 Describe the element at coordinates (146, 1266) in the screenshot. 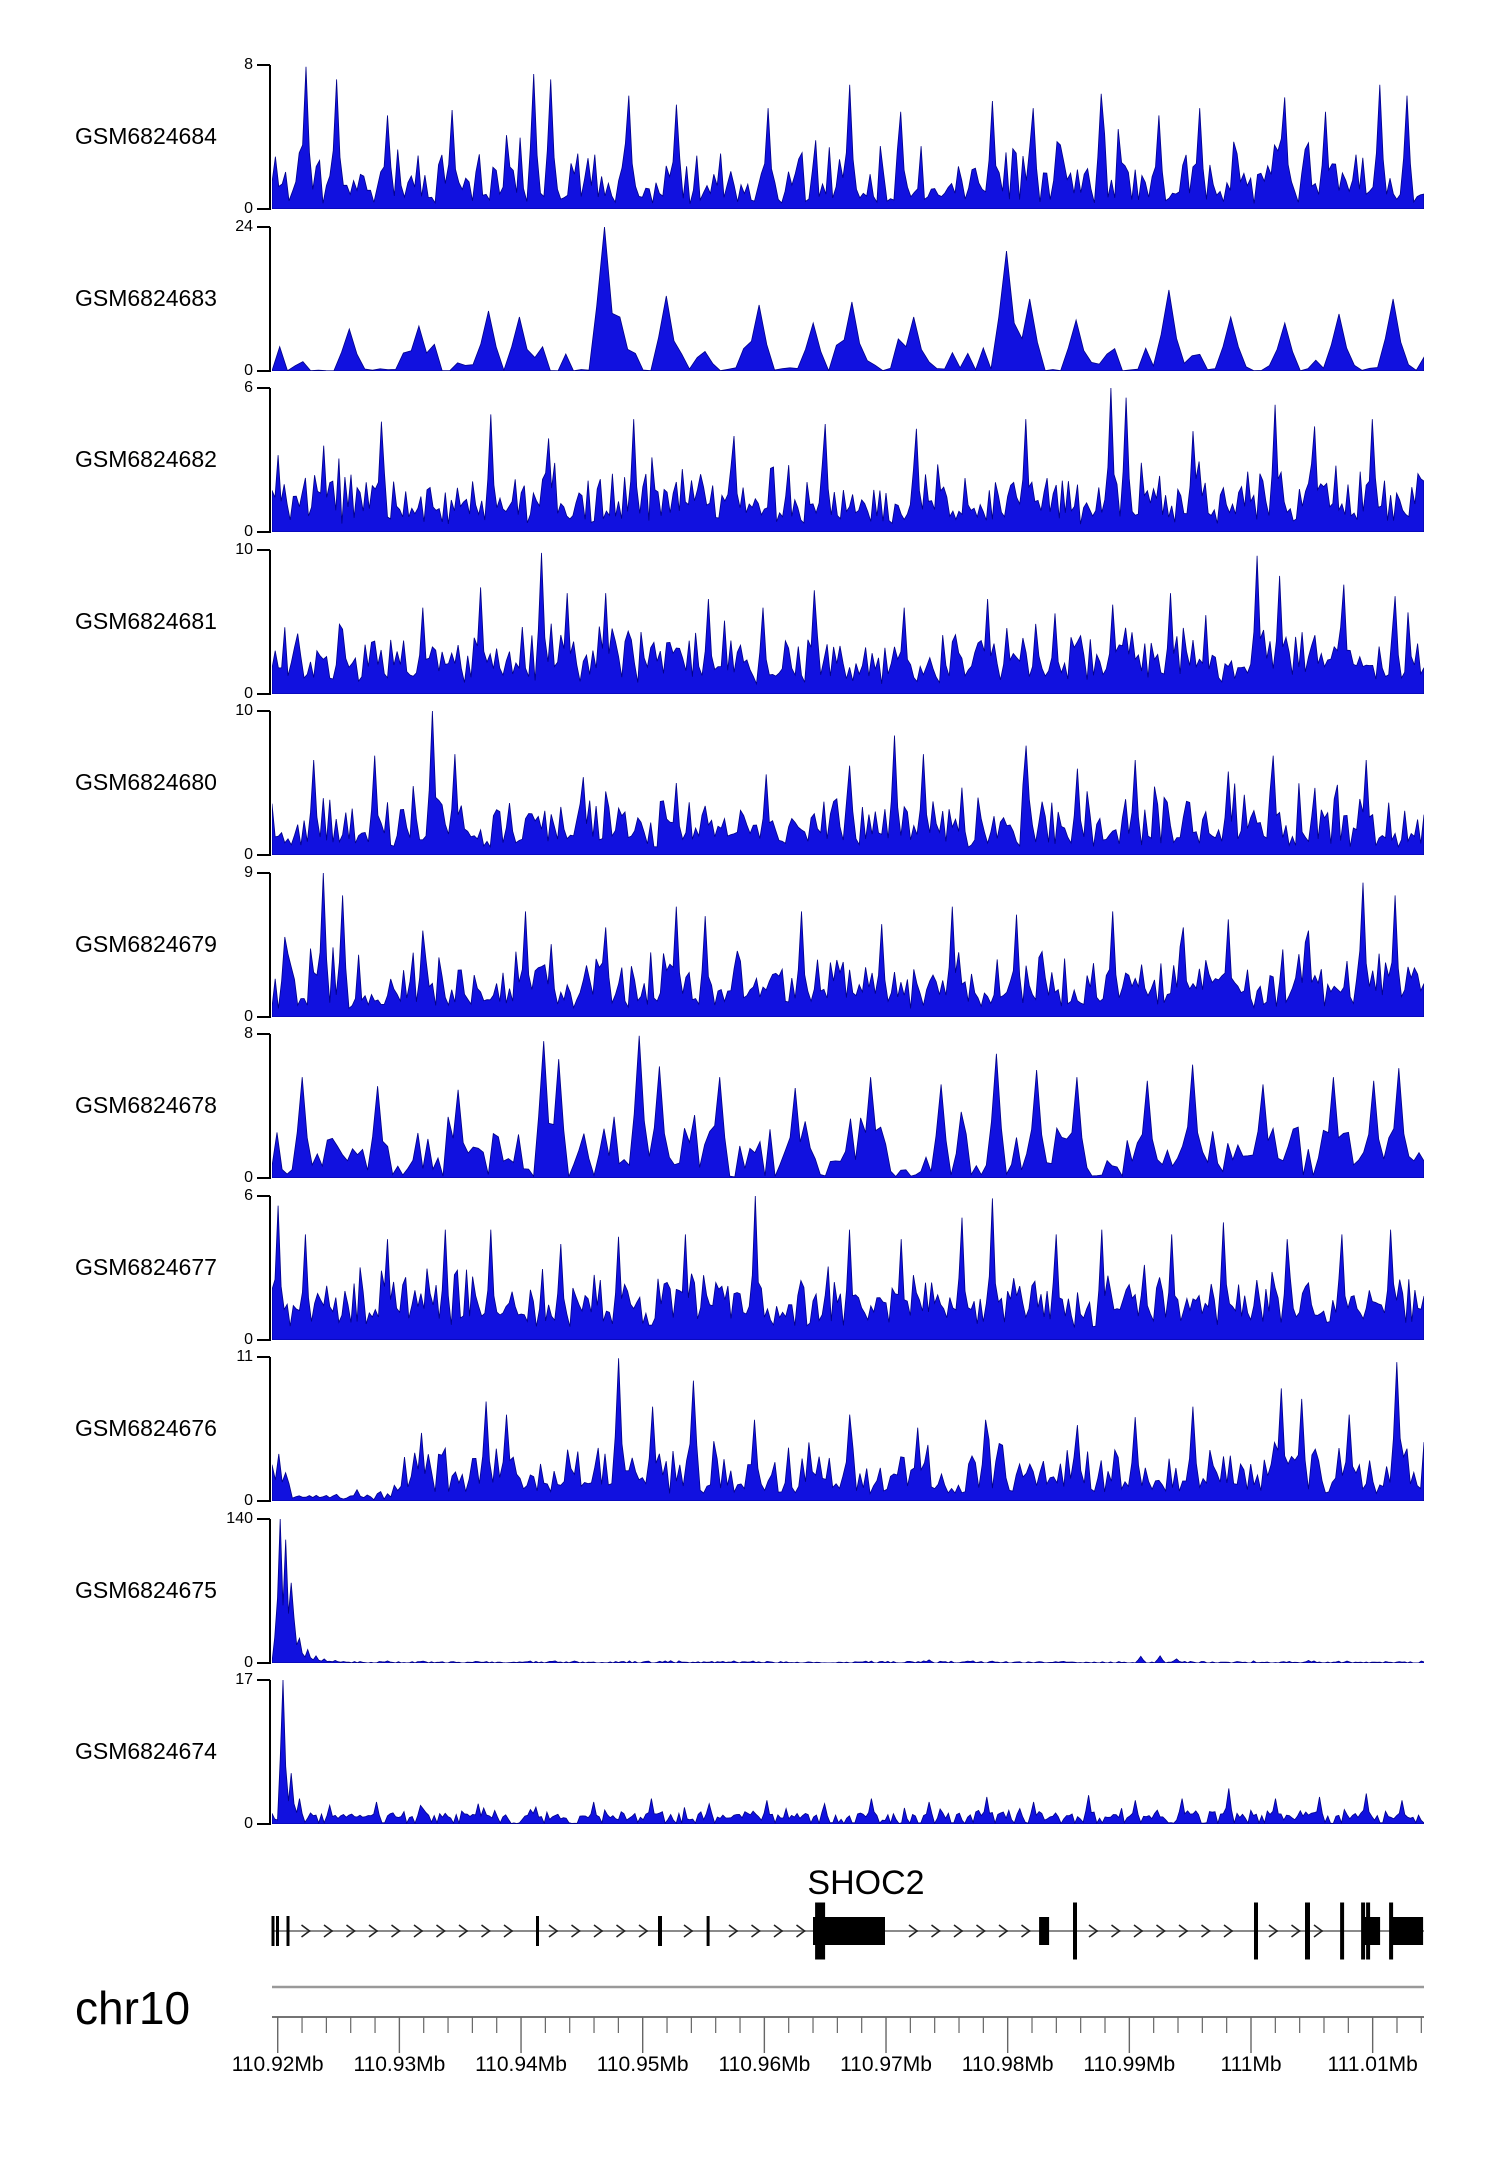

I see `track-label: GSM6824677` at that location.